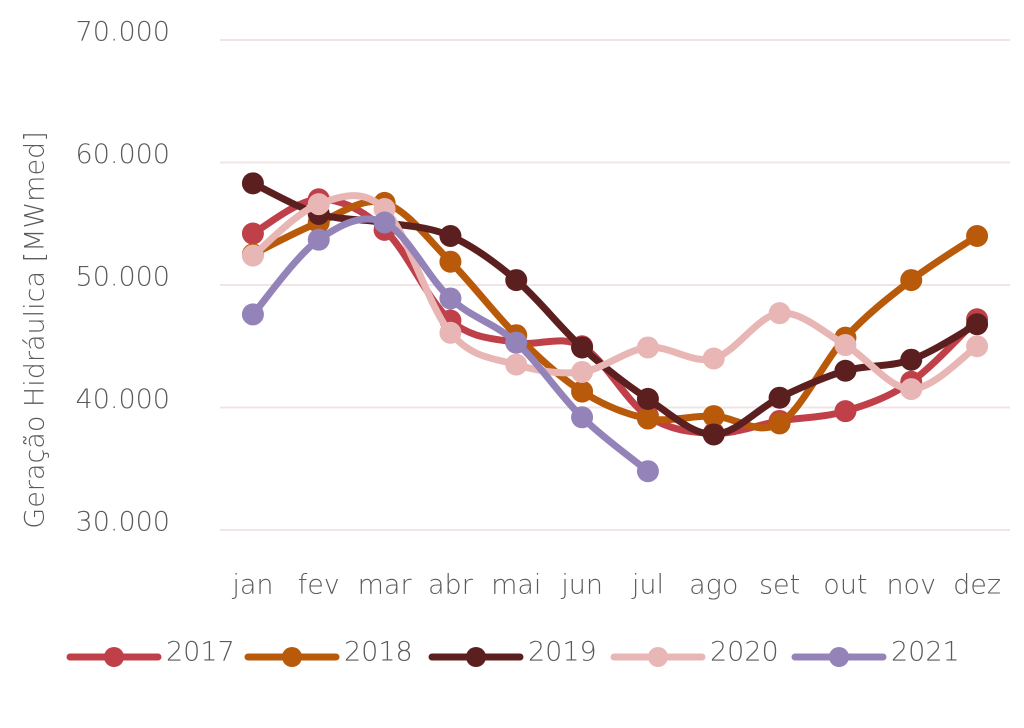 The height and width of the screenshot is (728, 1024). I want to click on legend-label: 2019, so click(562, 652).